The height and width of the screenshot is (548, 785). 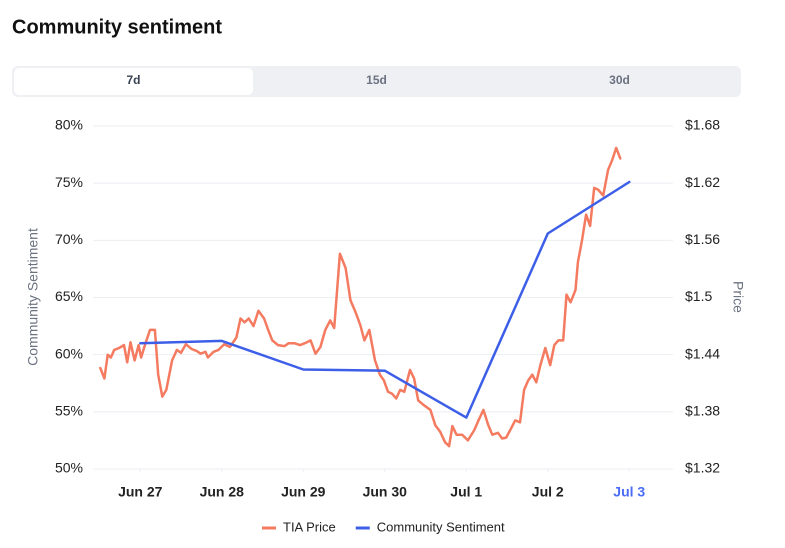 I want to click on x-tick-label: Jul 3, so click(x=629, y=492).